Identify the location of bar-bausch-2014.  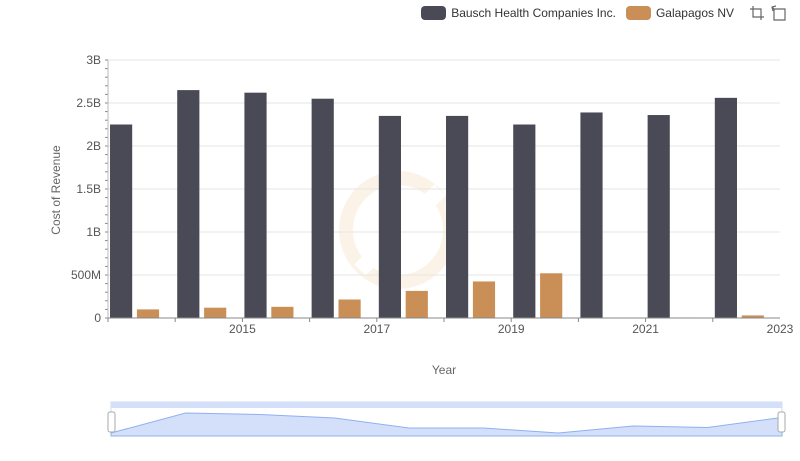
(121, 221).